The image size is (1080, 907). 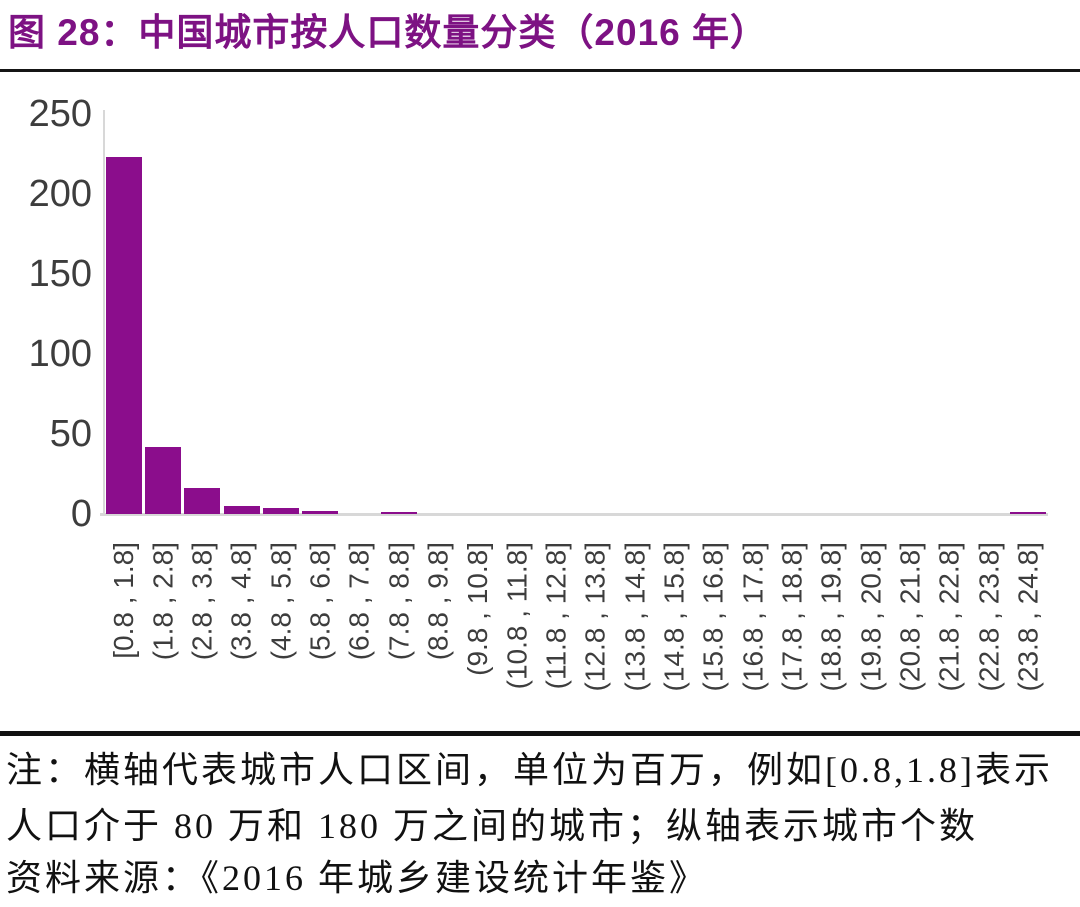 I want to click on x-axis-tick-label: (7.8 , 8.8], so click(x=398, y=601).